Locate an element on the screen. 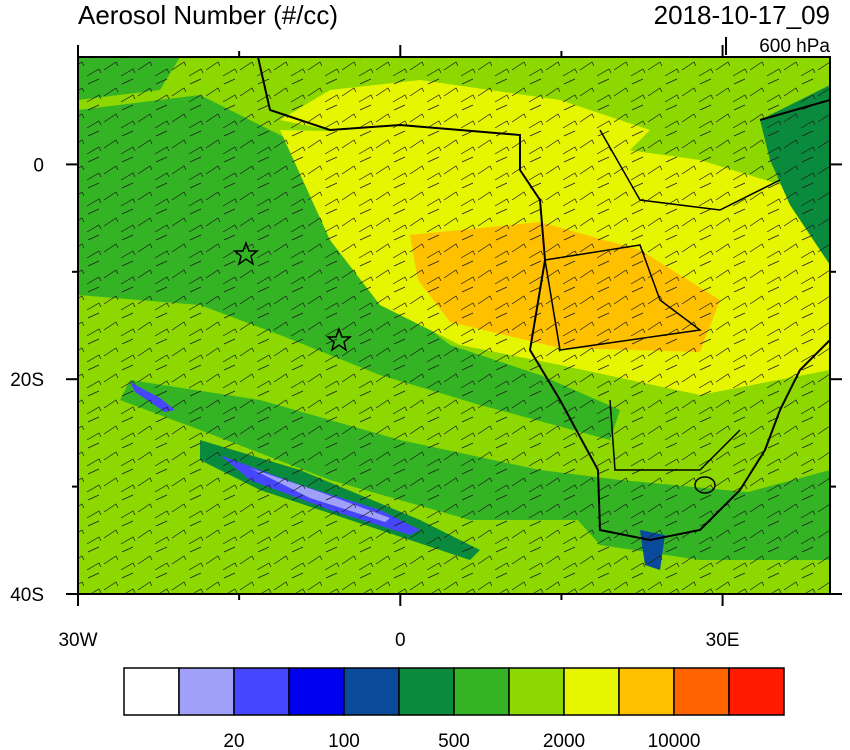 The image size is (850, 750). y-tick-label: 40S is located at coordinates (27, 595).